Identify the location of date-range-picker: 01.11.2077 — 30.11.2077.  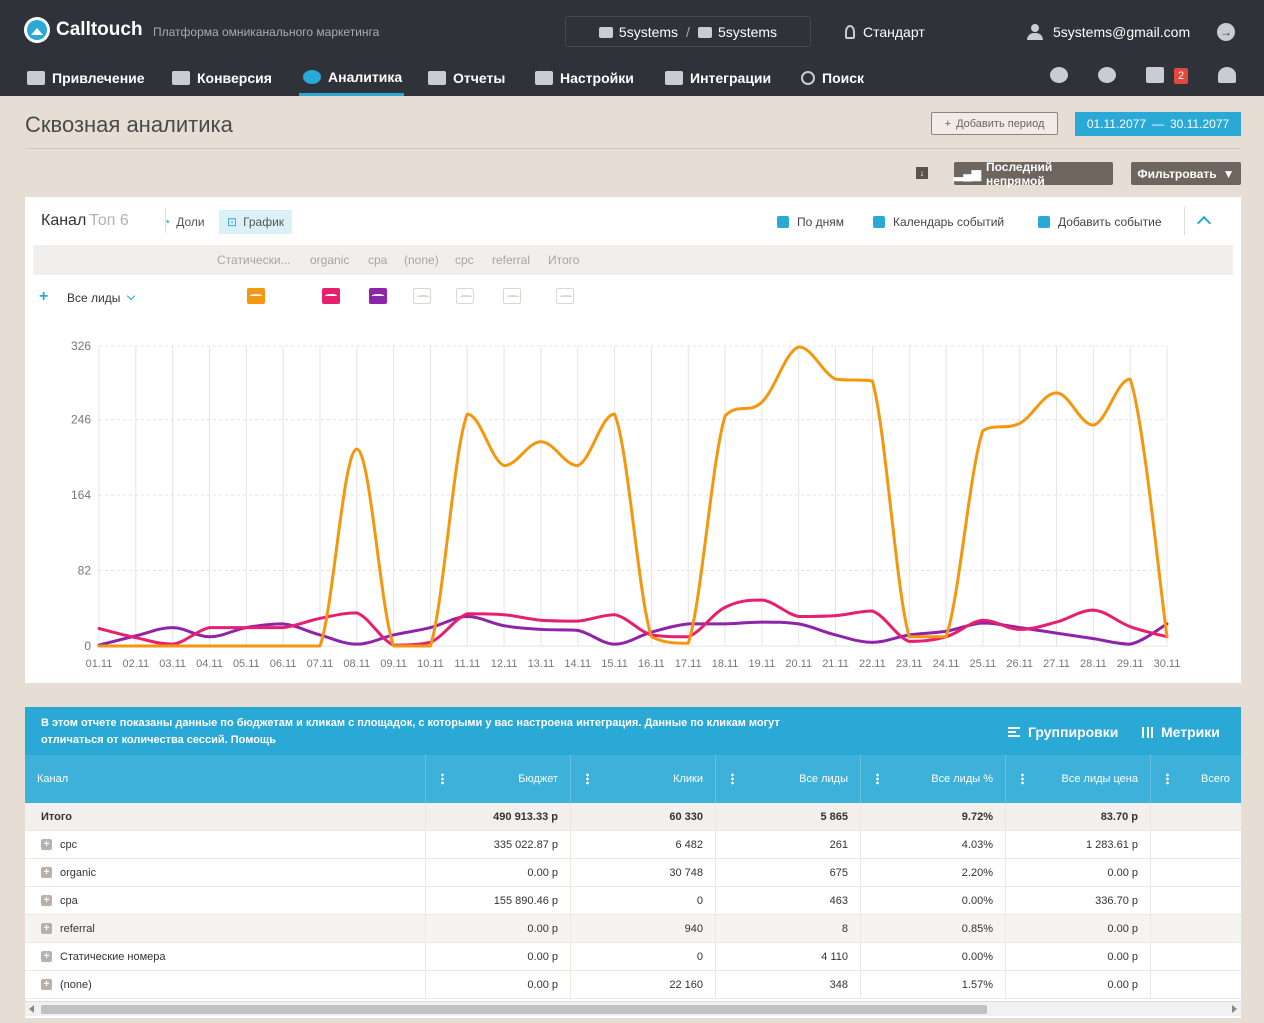
(1158, 124).